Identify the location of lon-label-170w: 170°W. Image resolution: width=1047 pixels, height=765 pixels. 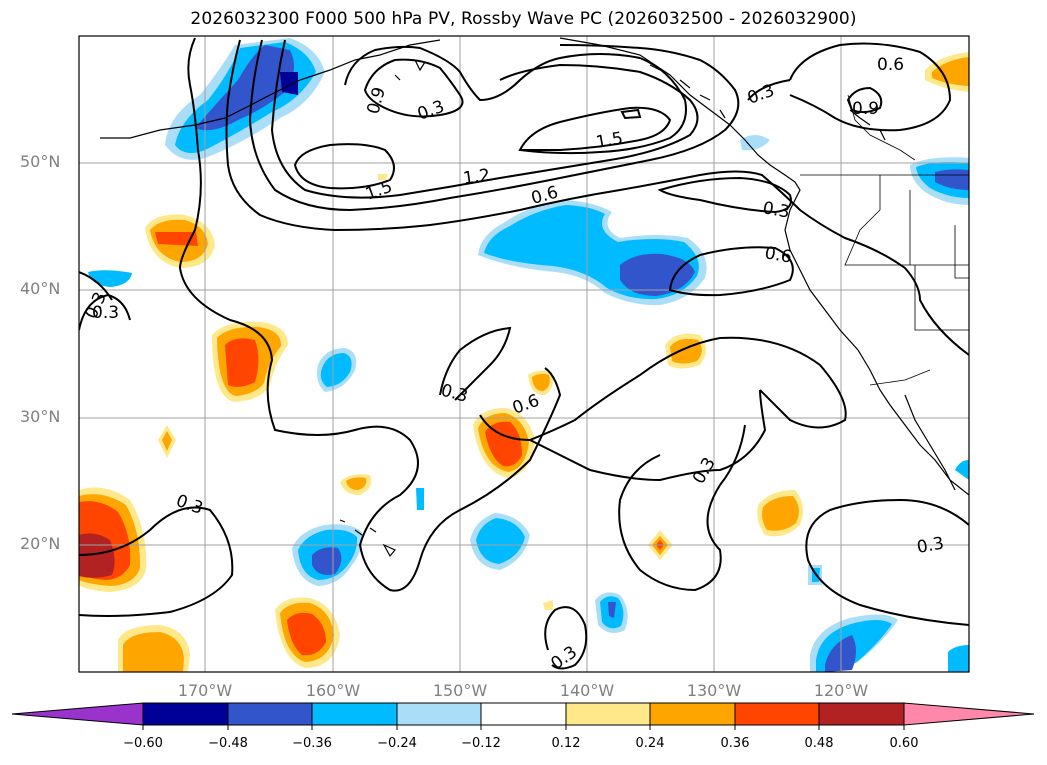
(205, 690).